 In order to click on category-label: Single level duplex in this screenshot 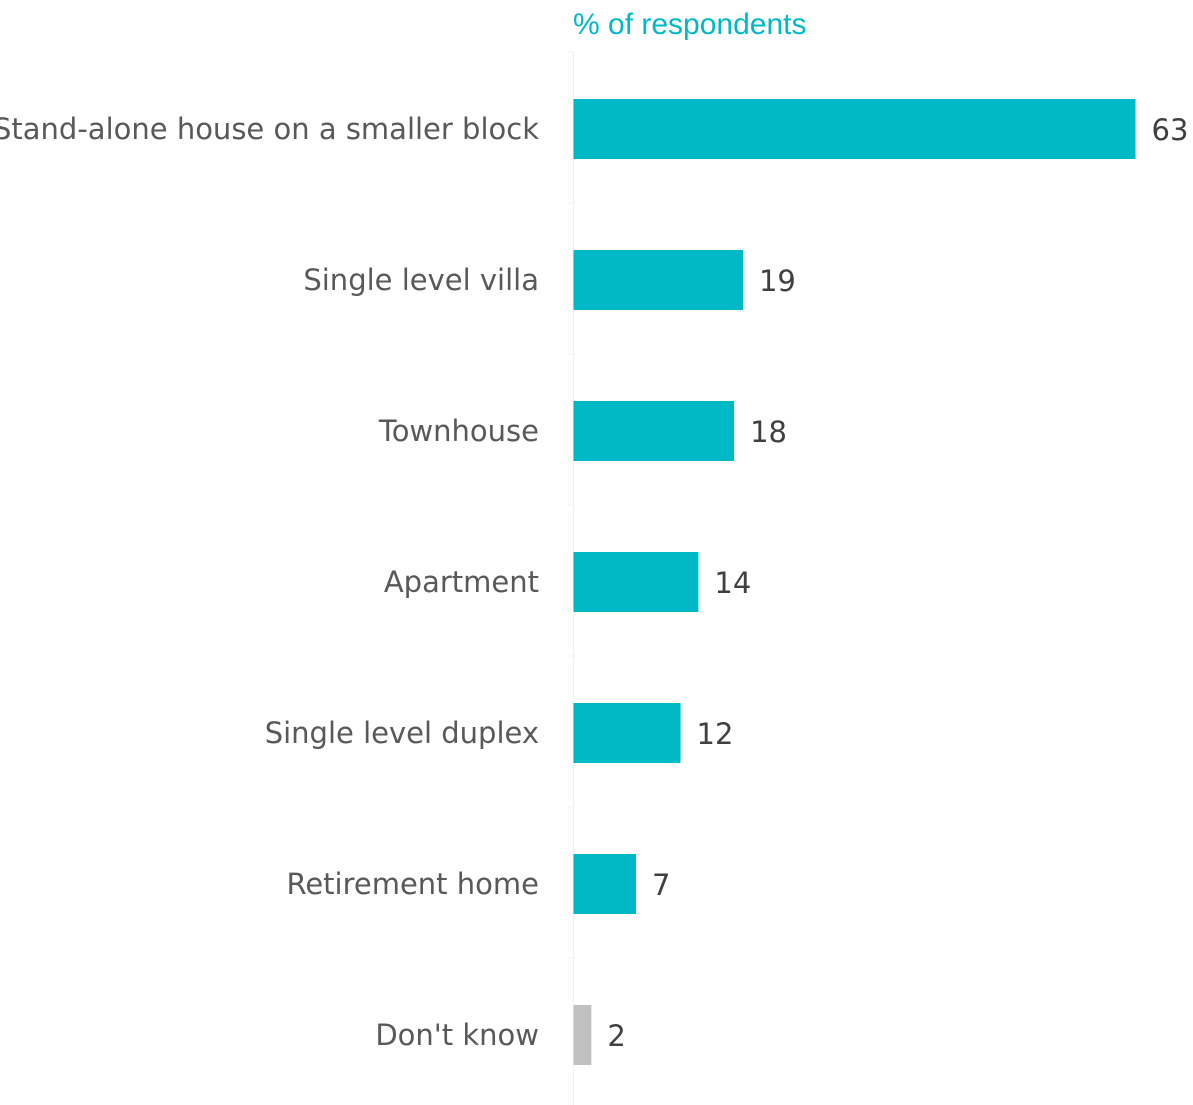, I will do `click(402, 733)`.